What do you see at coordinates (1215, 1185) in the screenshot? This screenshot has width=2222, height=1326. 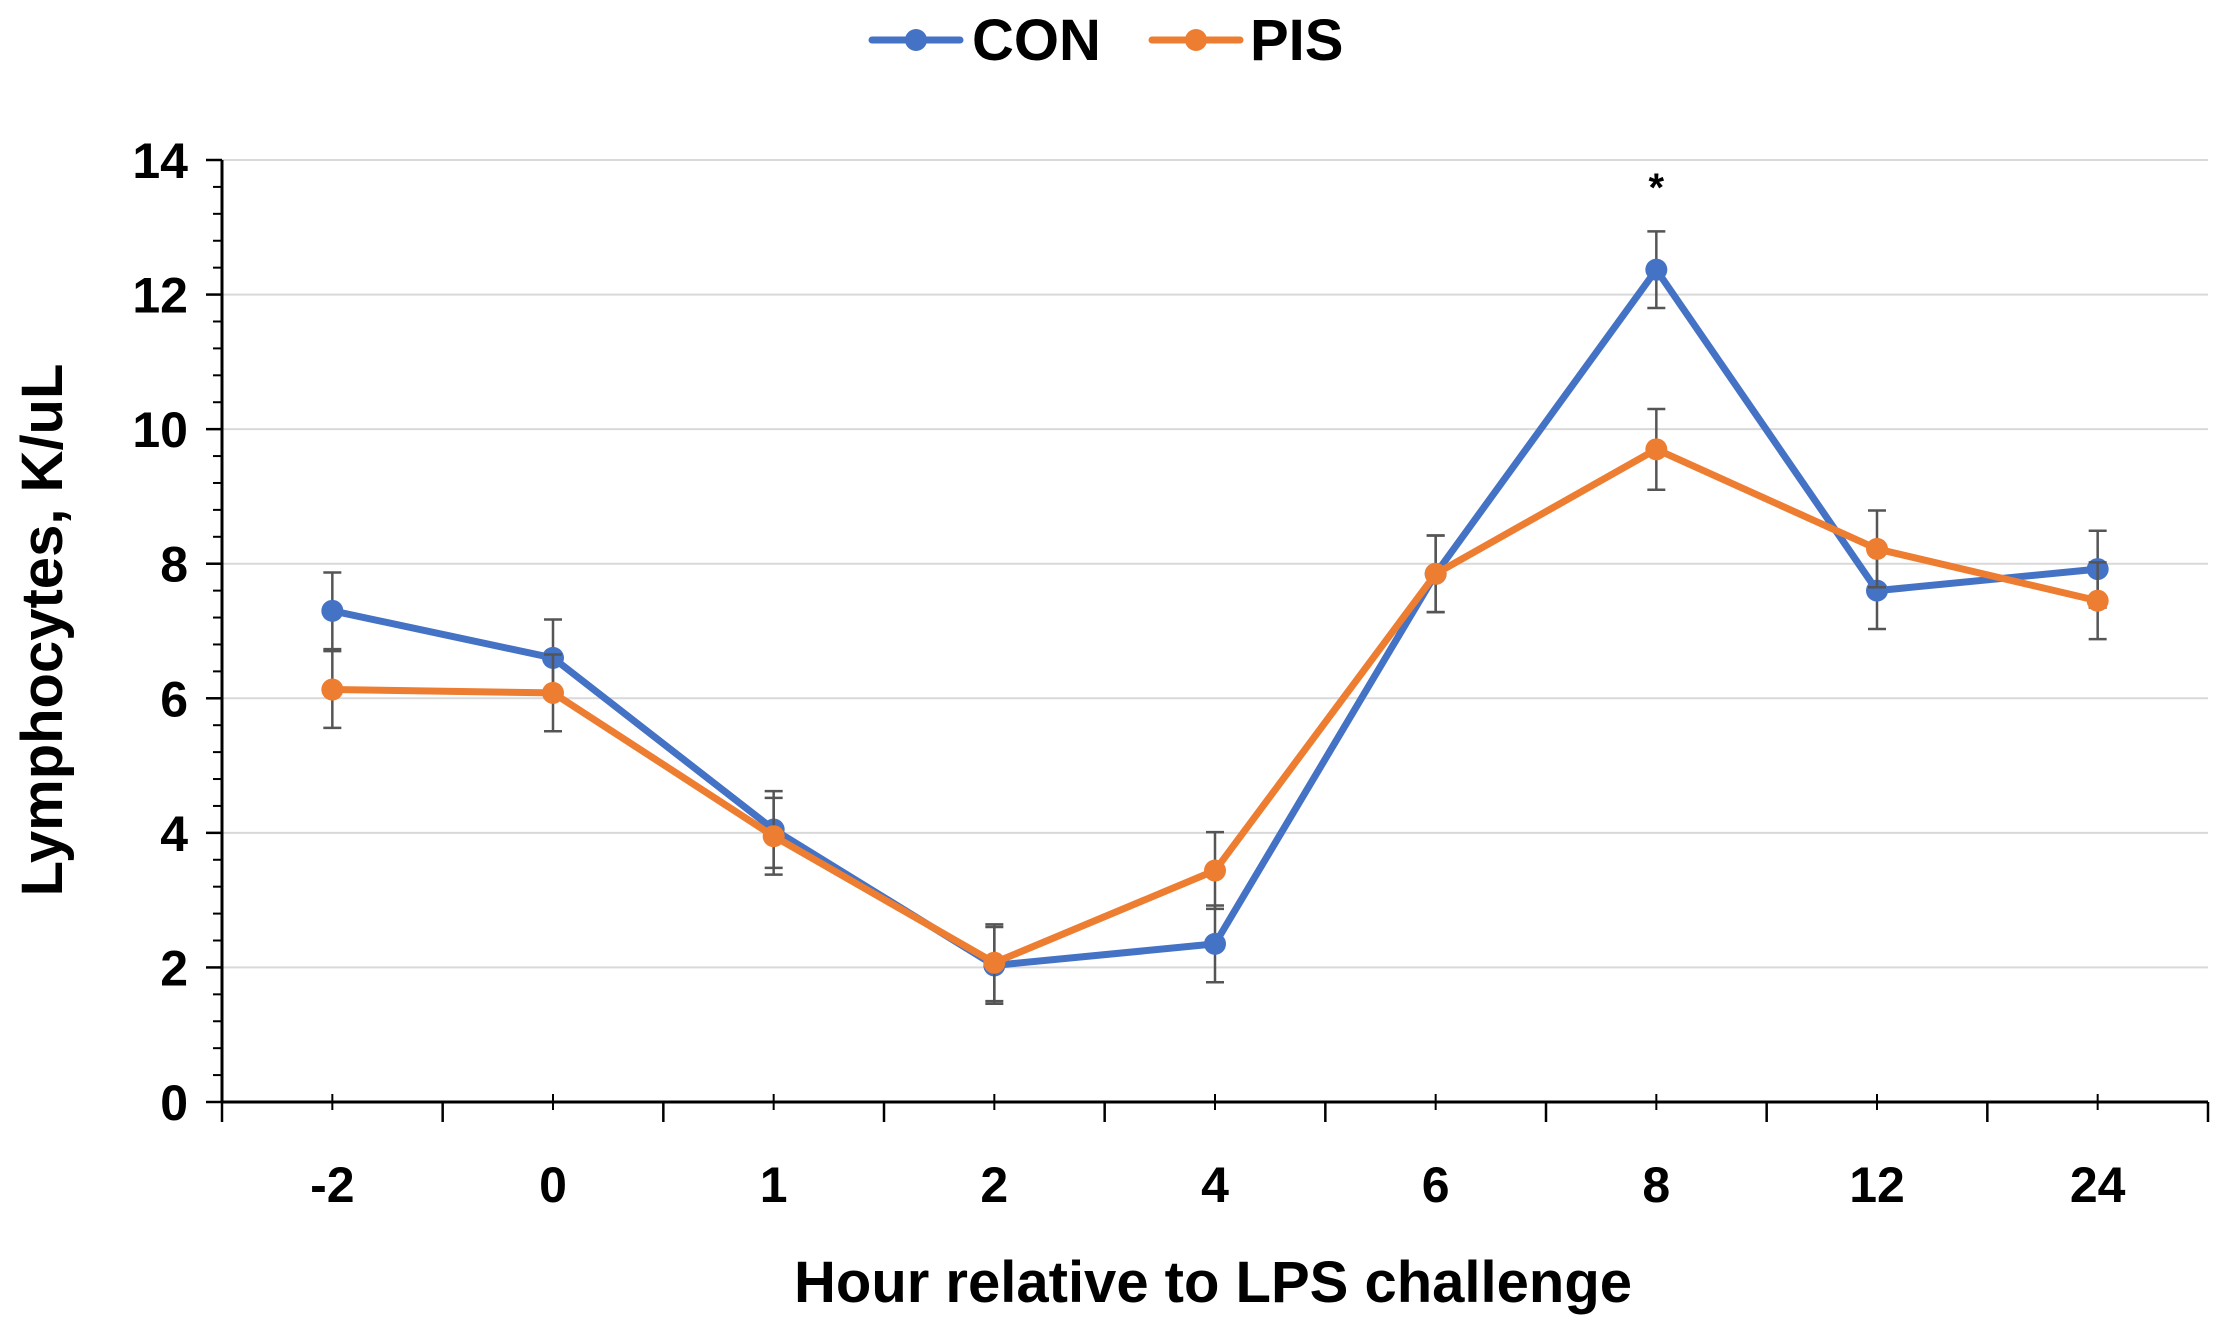 I see `x-tick-label: 4` at bounding box center [1215, 1185].